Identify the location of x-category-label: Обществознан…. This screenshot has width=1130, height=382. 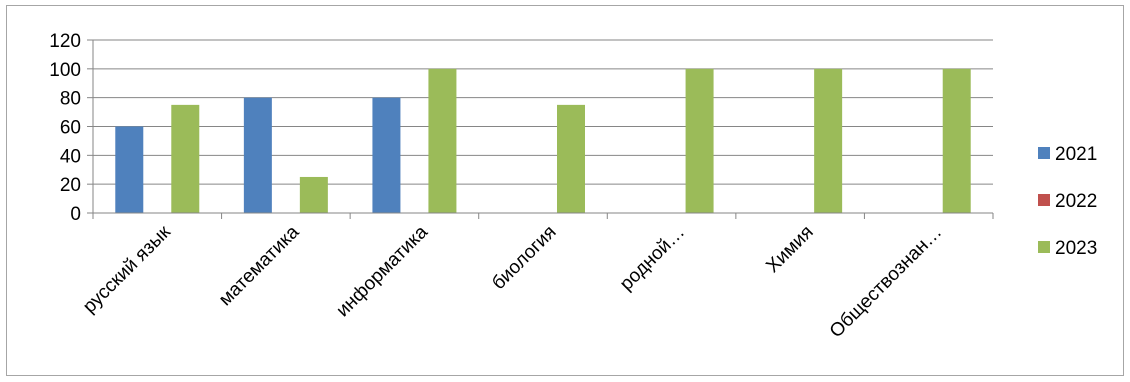
(886, 282).